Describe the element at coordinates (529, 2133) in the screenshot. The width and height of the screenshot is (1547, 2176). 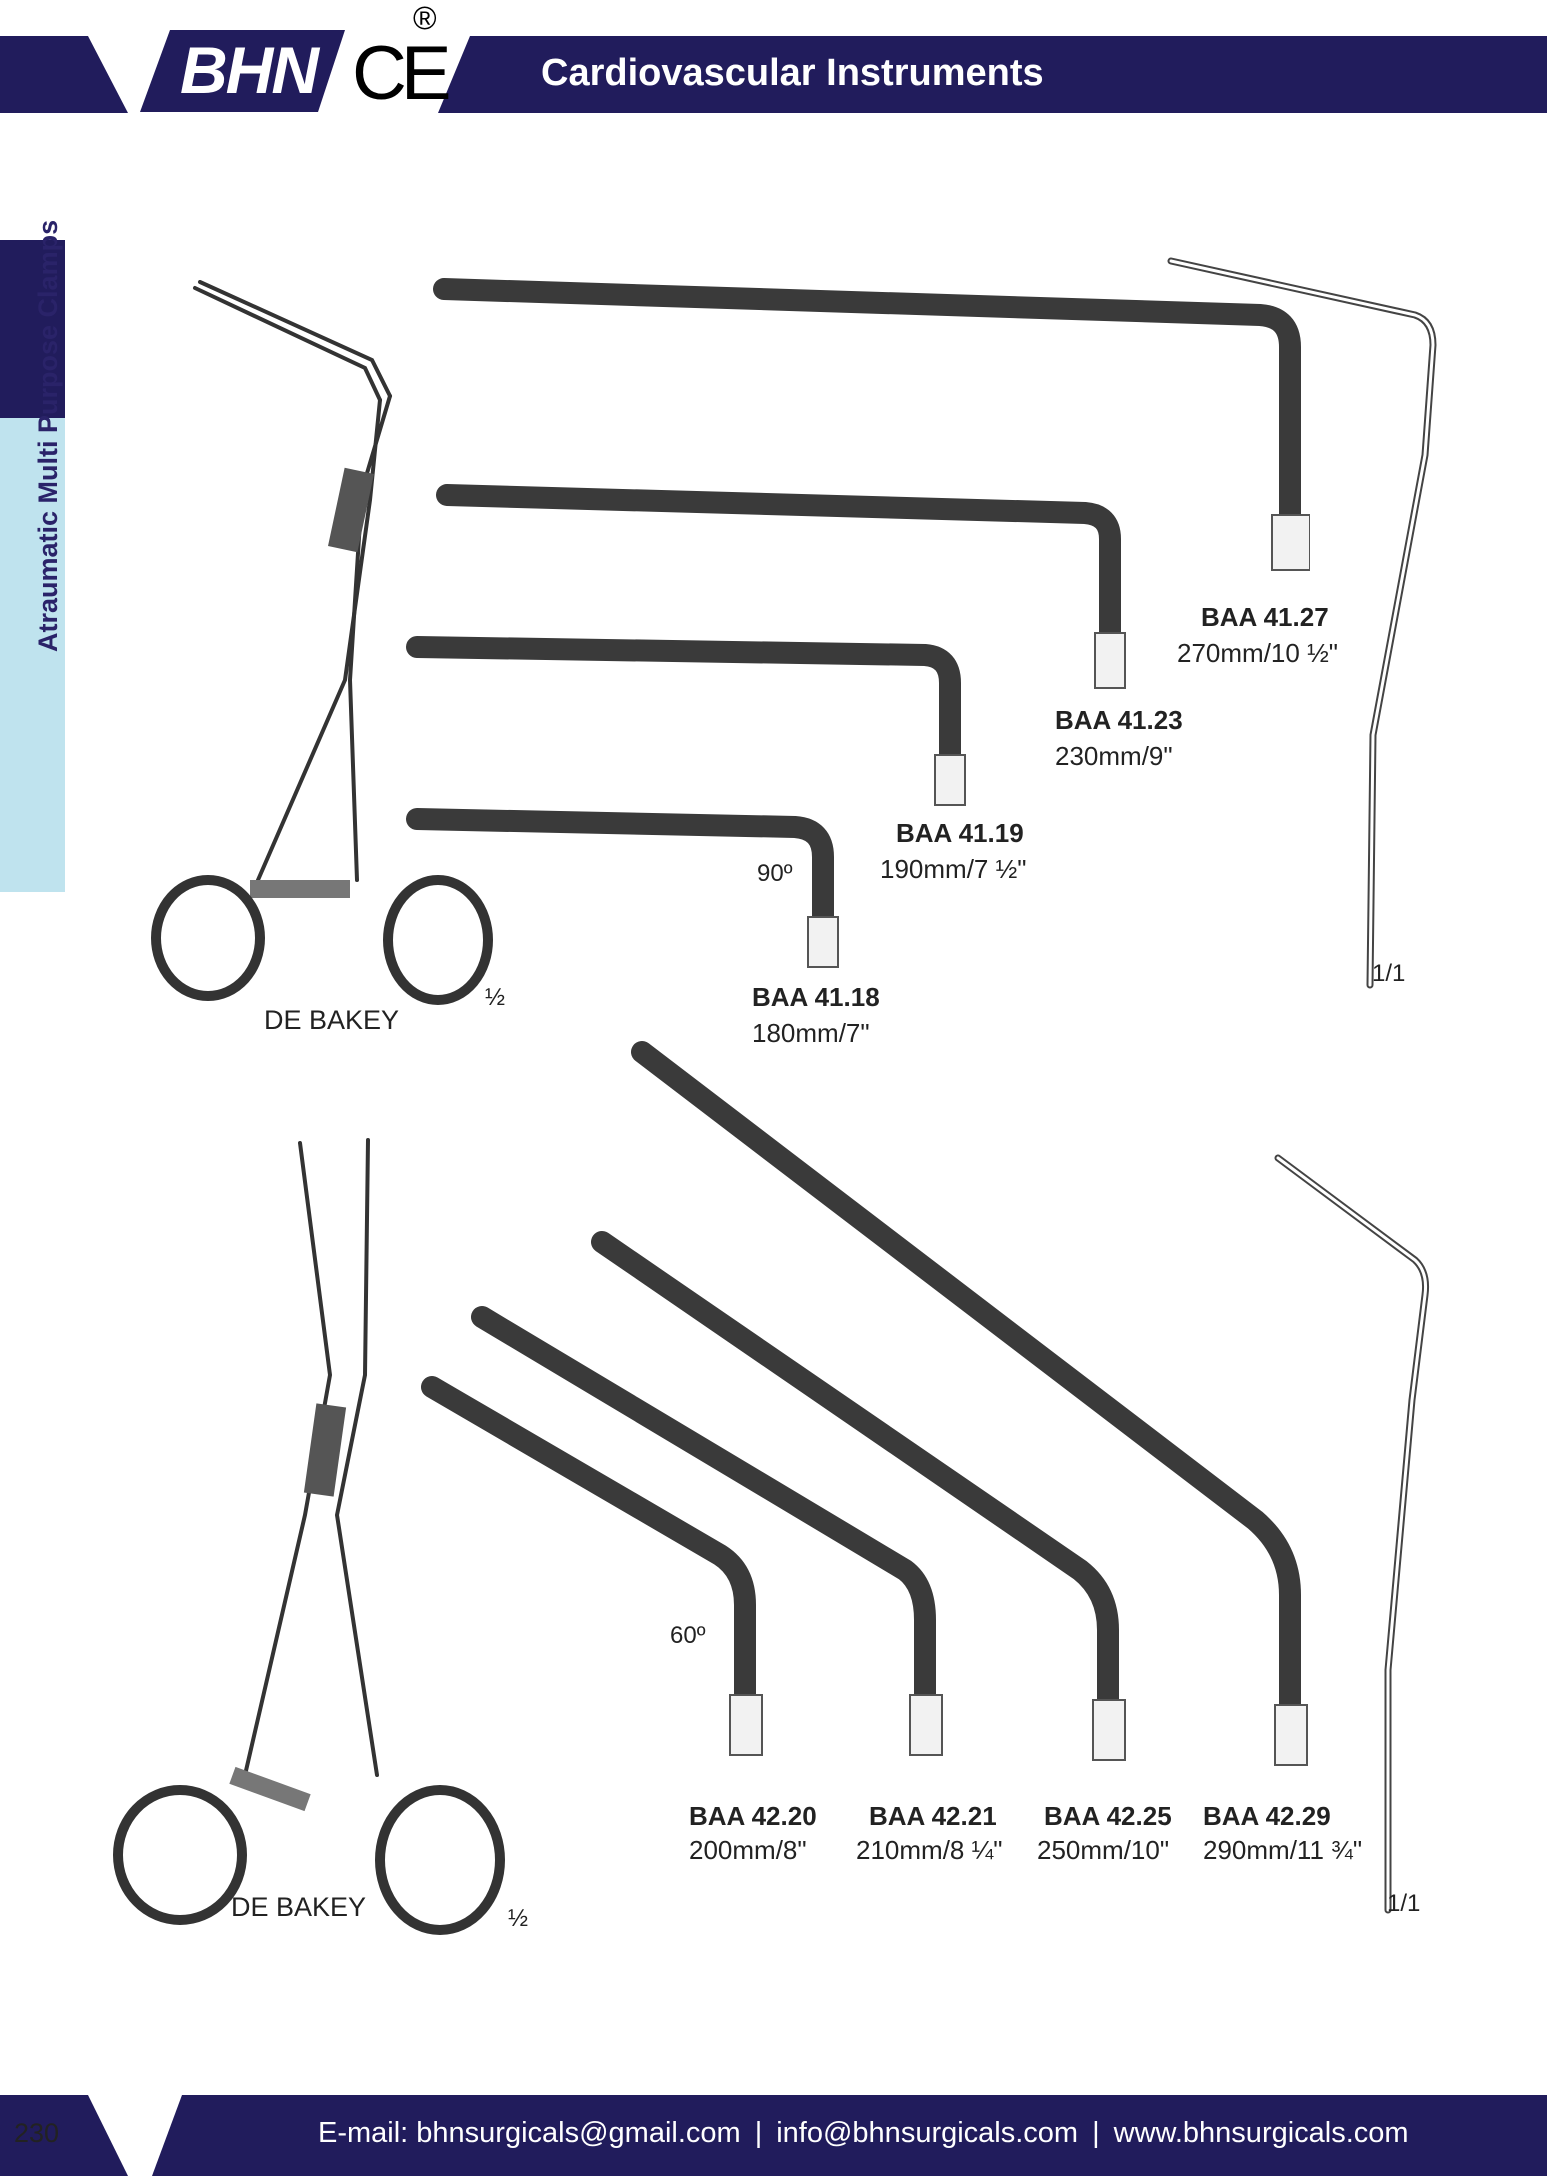
I see `footer-email: E-mail: bhnsurgicals@gmail.com` at that location.